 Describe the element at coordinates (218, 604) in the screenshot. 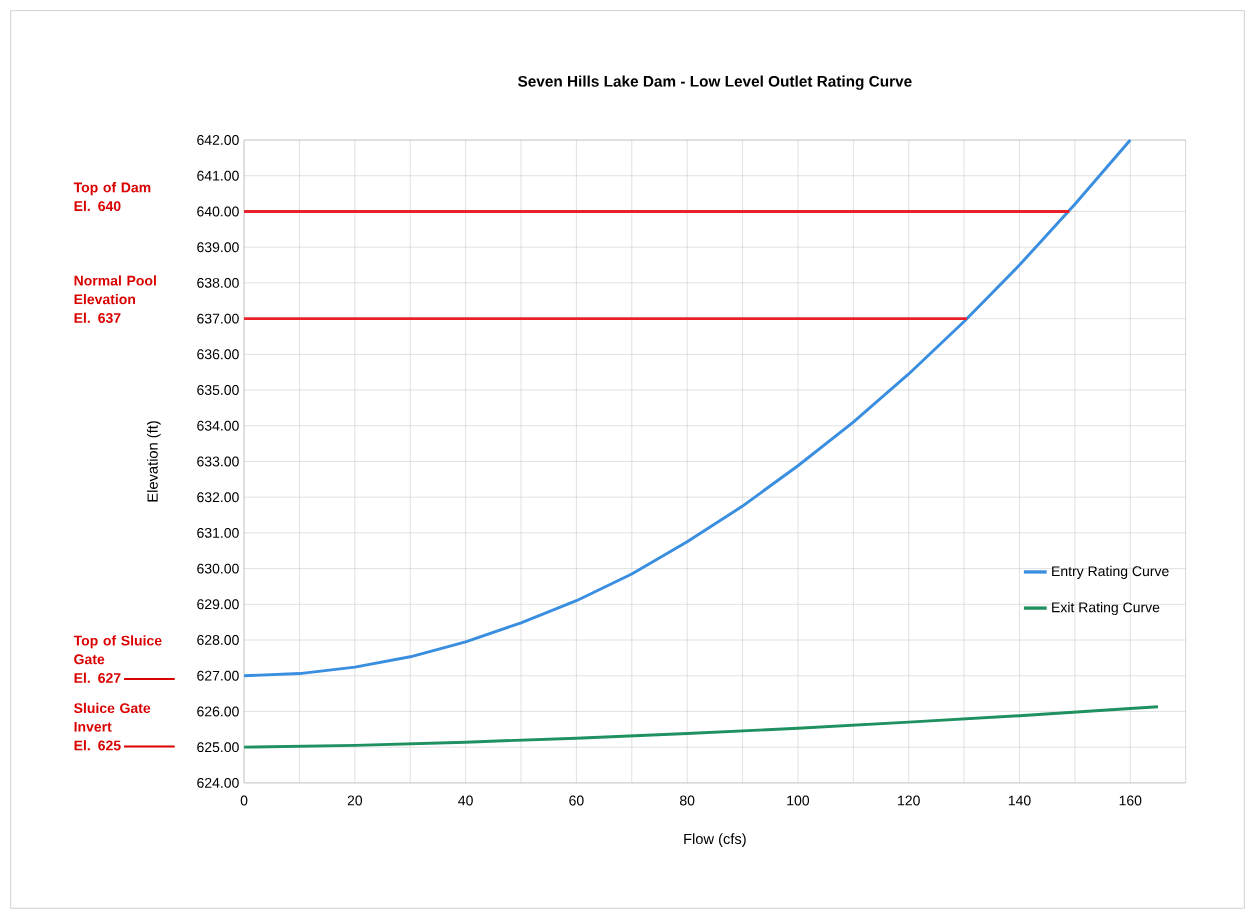

I see `y-tick-label: 629.00` at that location.